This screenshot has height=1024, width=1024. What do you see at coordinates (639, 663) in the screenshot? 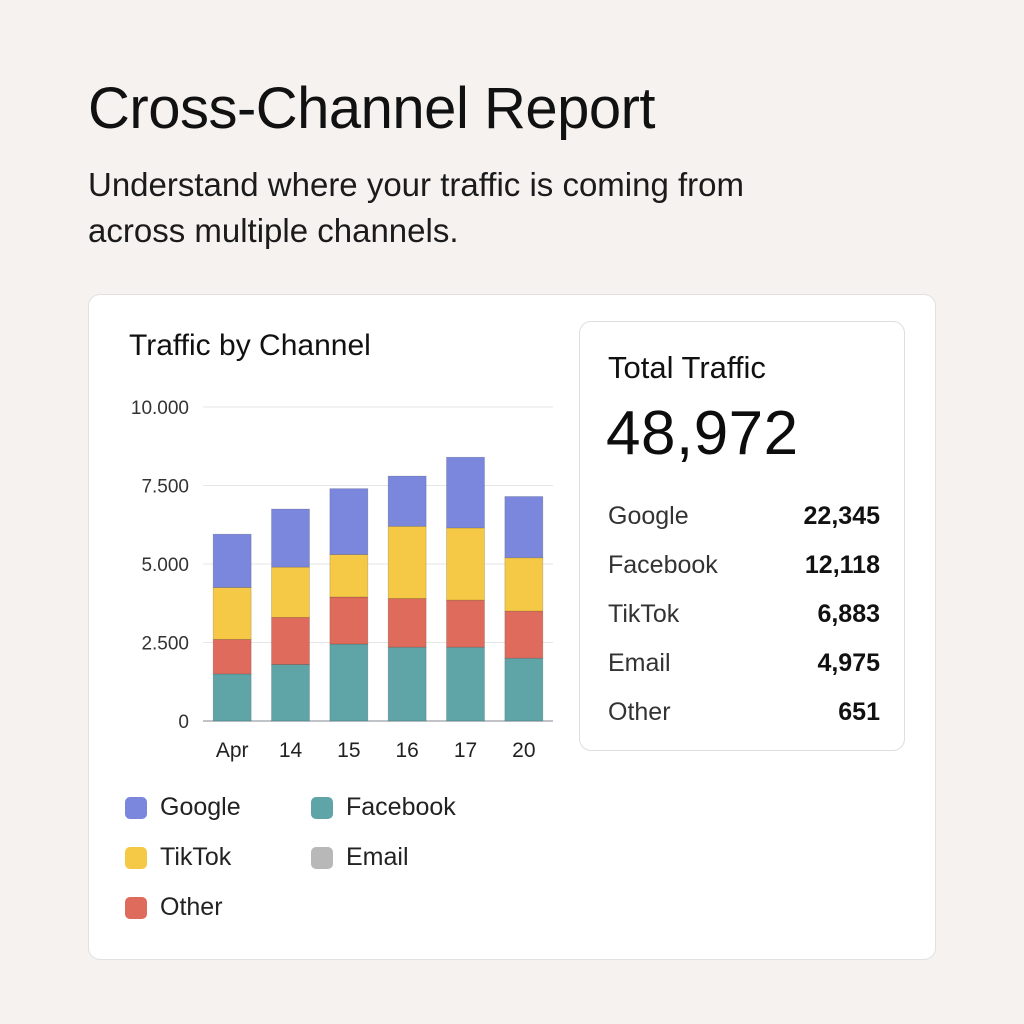
I see `breakdown-name: Email` at bounding box center [639, 663].